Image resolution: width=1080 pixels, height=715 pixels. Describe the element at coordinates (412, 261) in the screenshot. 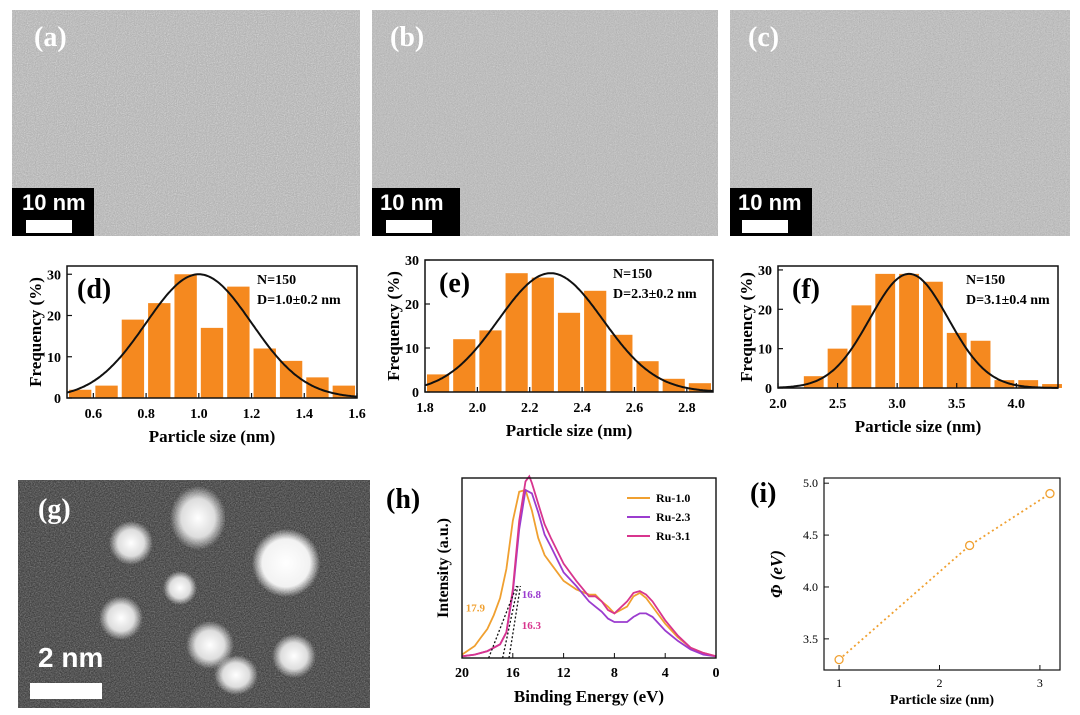

I see `y-tick-label: 30` at that location.